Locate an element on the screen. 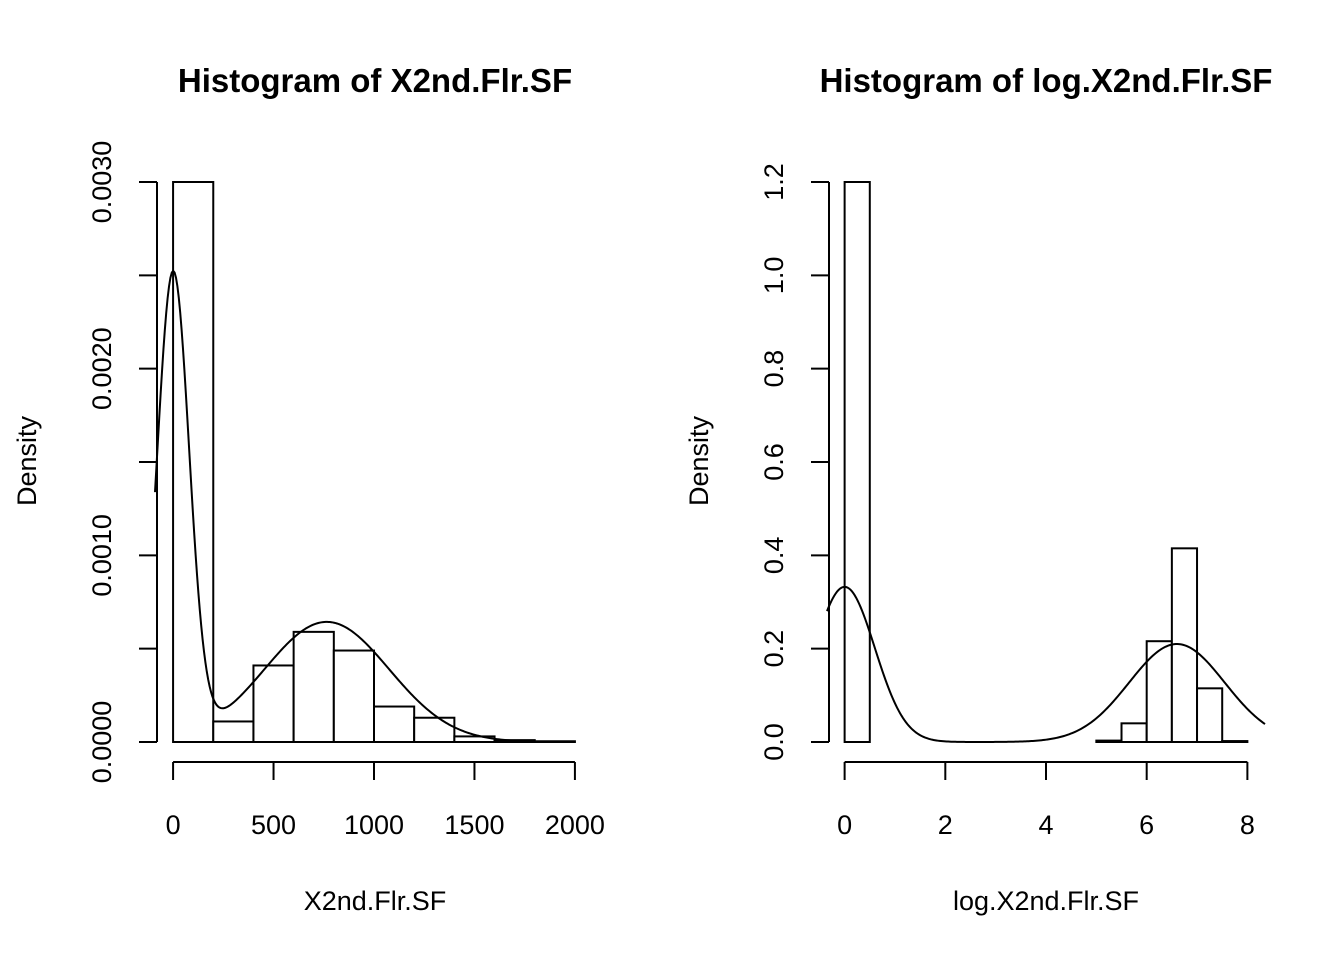  x-axis: 0 500 1000 1500 2000 is located at coordinates (385, 800).